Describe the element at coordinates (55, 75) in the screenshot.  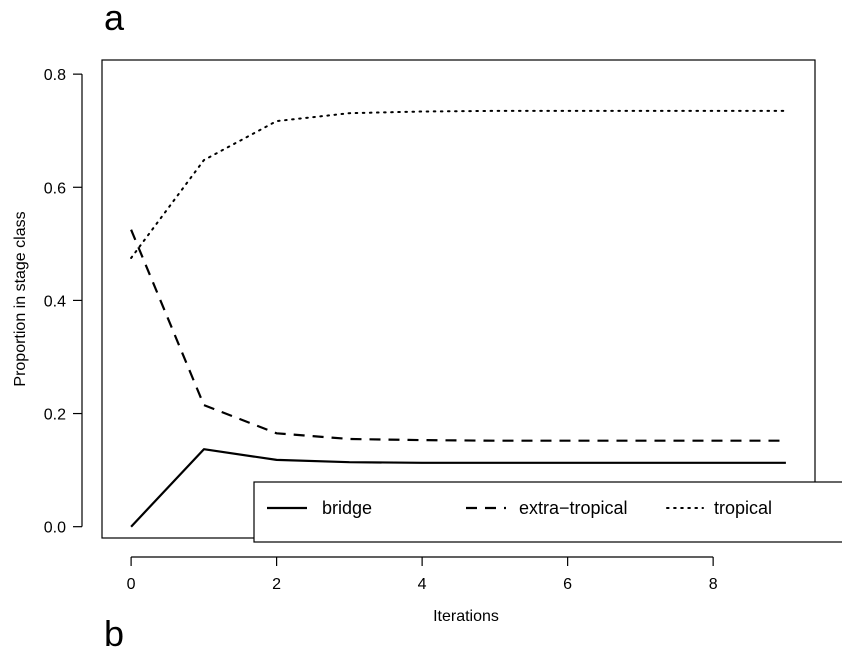
I see `y-tick-label: 0.8` at that location.